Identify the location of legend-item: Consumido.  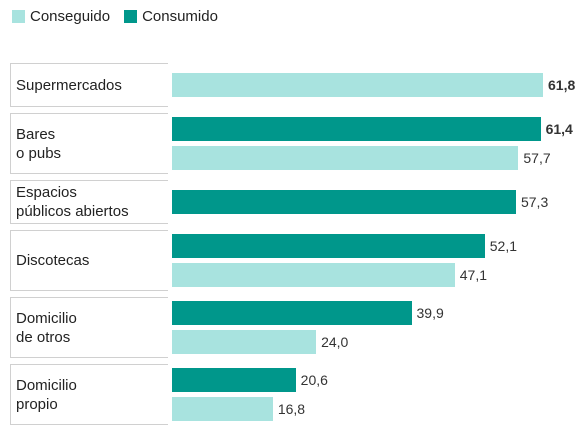
(171, 16).